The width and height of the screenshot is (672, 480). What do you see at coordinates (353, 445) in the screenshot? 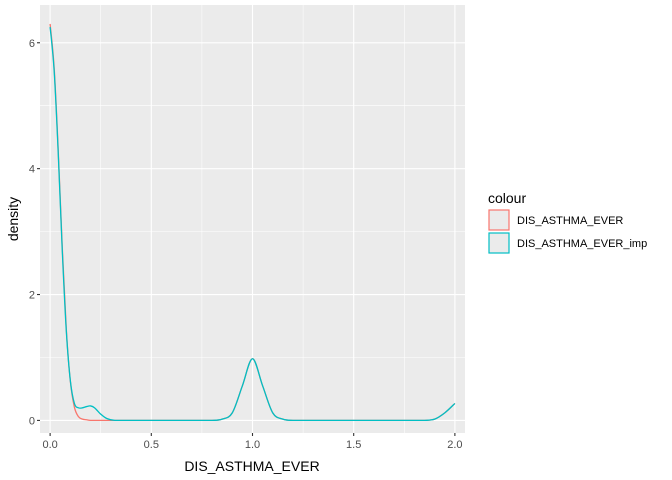
I see `x-tick-label: 1.5` at bounding box center [353, 445].